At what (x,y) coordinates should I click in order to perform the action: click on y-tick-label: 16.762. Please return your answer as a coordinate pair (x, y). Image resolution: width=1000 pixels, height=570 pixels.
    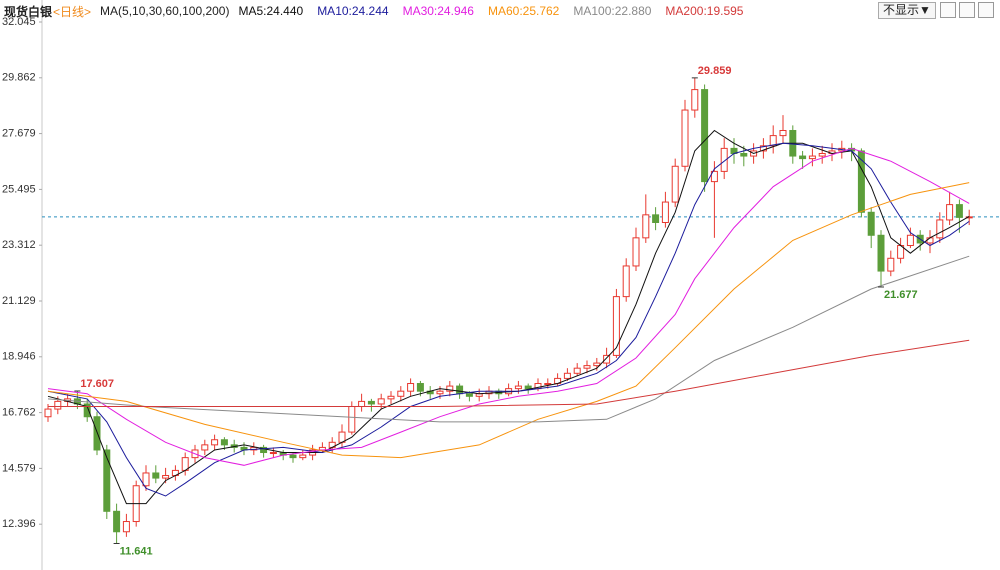
    Looking at the image, I should click on (19, 413).